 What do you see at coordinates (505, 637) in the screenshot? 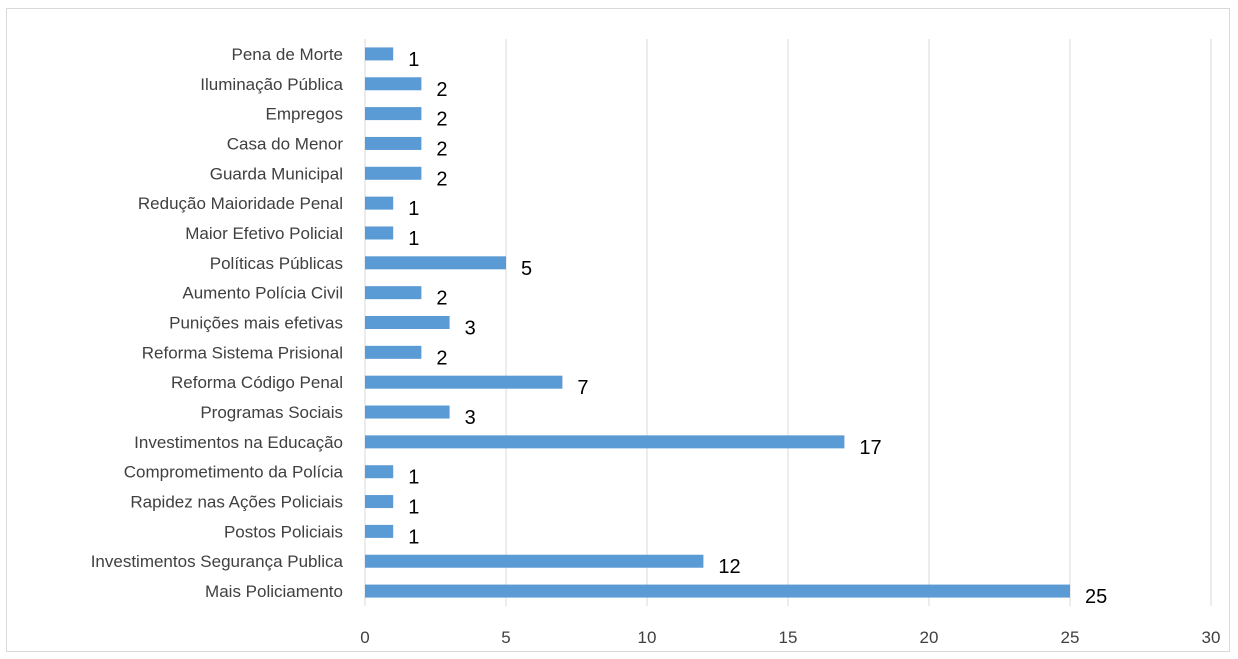
I see `x-tick-label: 5` at bounding box center [505, 637].